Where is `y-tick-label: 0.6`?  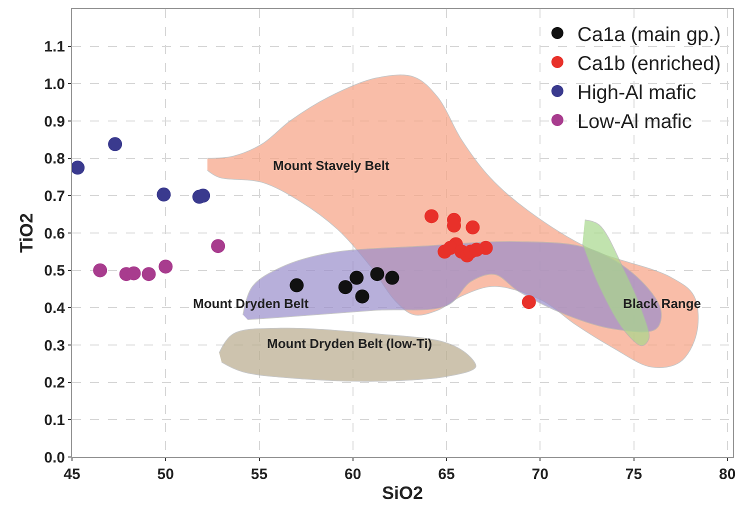
y-tick-label: 0.6 is located at coordinates (54, 233).